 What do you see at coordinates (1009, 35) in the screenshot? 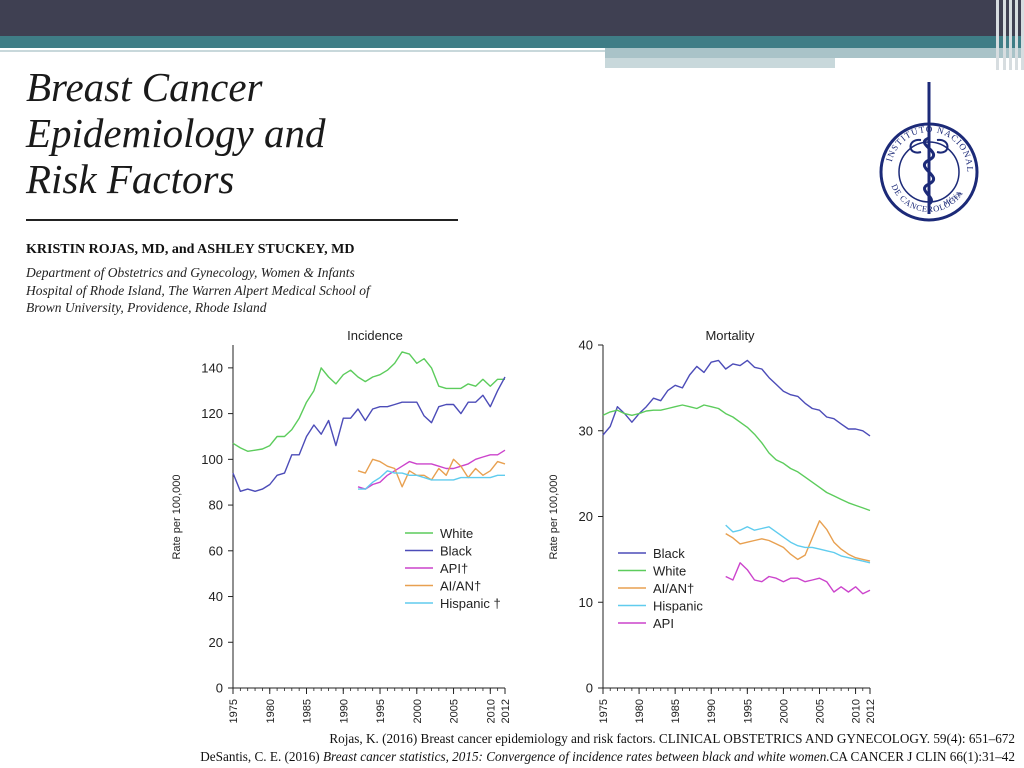
I see `banner-stripes` at bounding box center [1009, 35].